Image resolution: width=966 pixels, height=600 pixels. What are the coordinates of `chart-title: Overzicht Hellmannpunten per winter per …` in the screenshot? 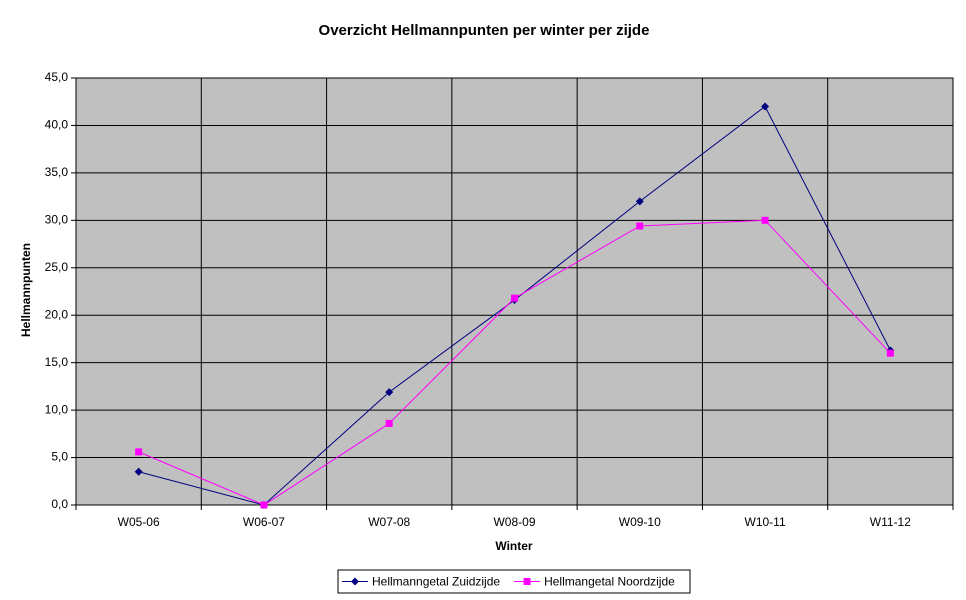 It's located at (484, 30).